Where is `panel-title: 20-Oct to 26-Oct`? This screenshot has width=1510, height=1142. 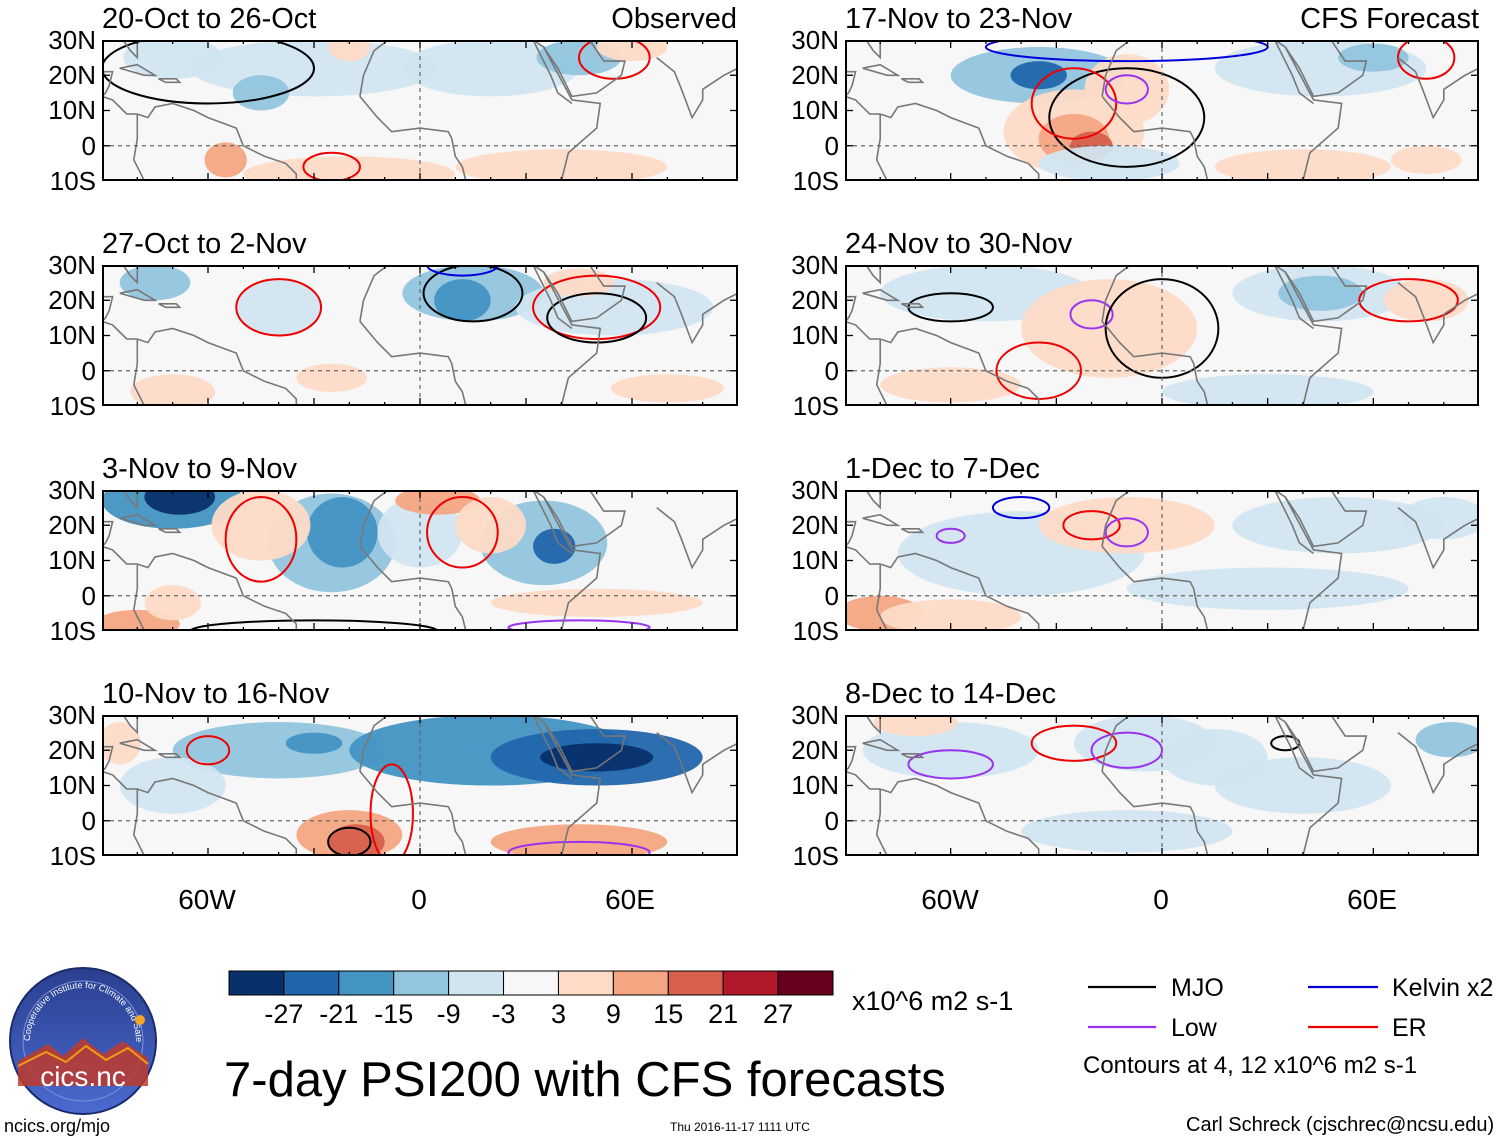
panel-title: 20-Oct to 26-Oct is located at coordinates (209, 19).